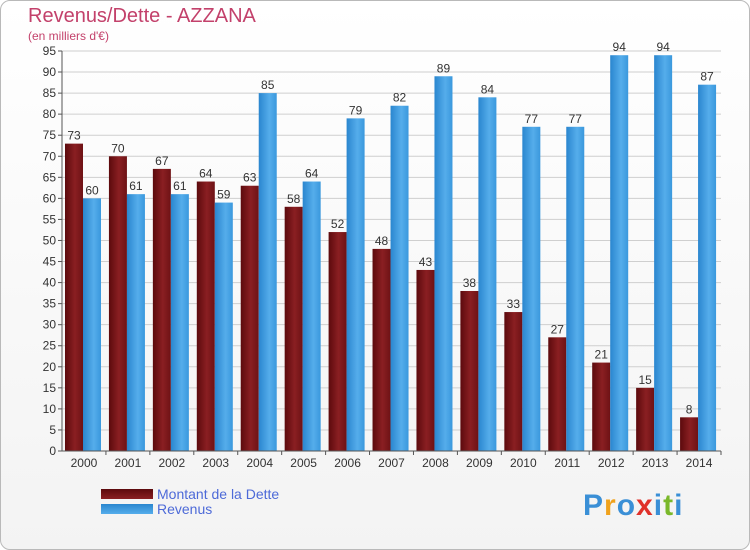 Image resolution: width=750 pixels, height=550 pixels. I want to click on x-tick-label: 2001, so click(128, 463).